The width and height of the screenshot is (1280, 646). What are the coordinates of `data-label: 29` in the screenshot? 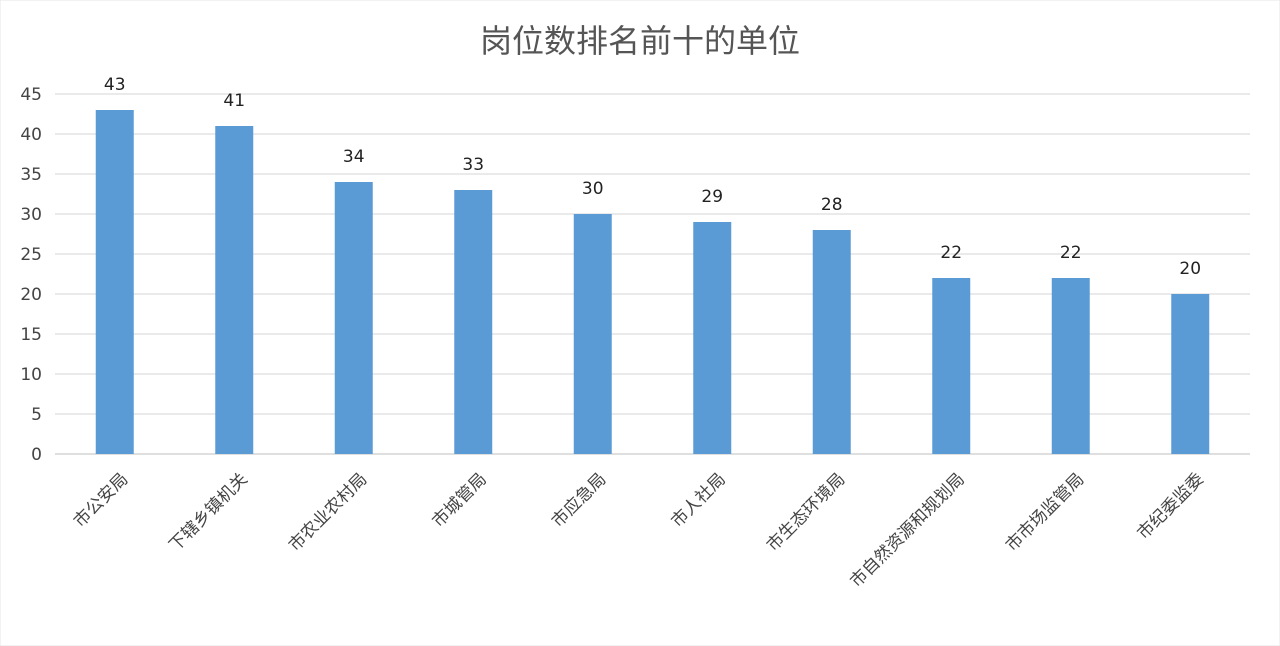 It's located at (712, 197).